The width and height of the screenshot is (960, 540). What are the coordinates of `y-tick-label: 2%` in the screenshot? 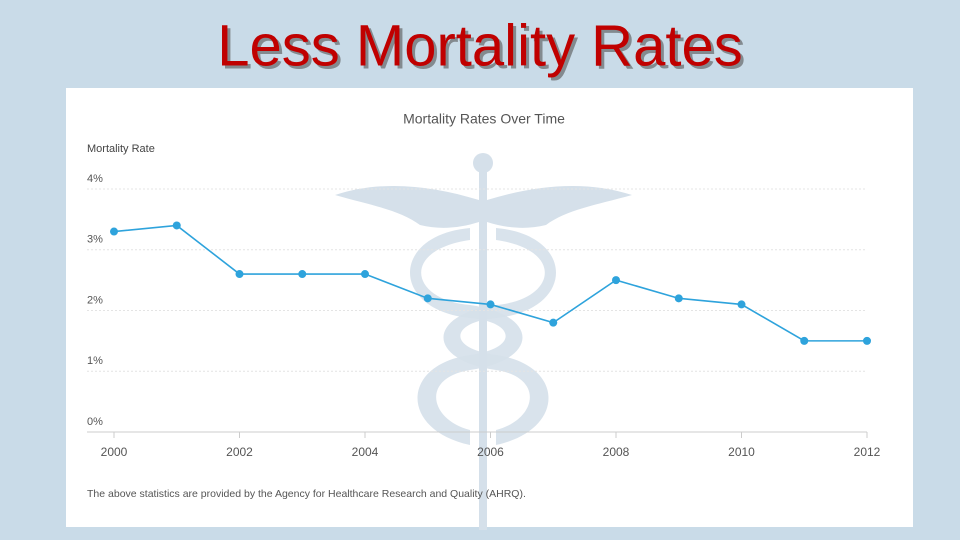 It's located at (95, 300).